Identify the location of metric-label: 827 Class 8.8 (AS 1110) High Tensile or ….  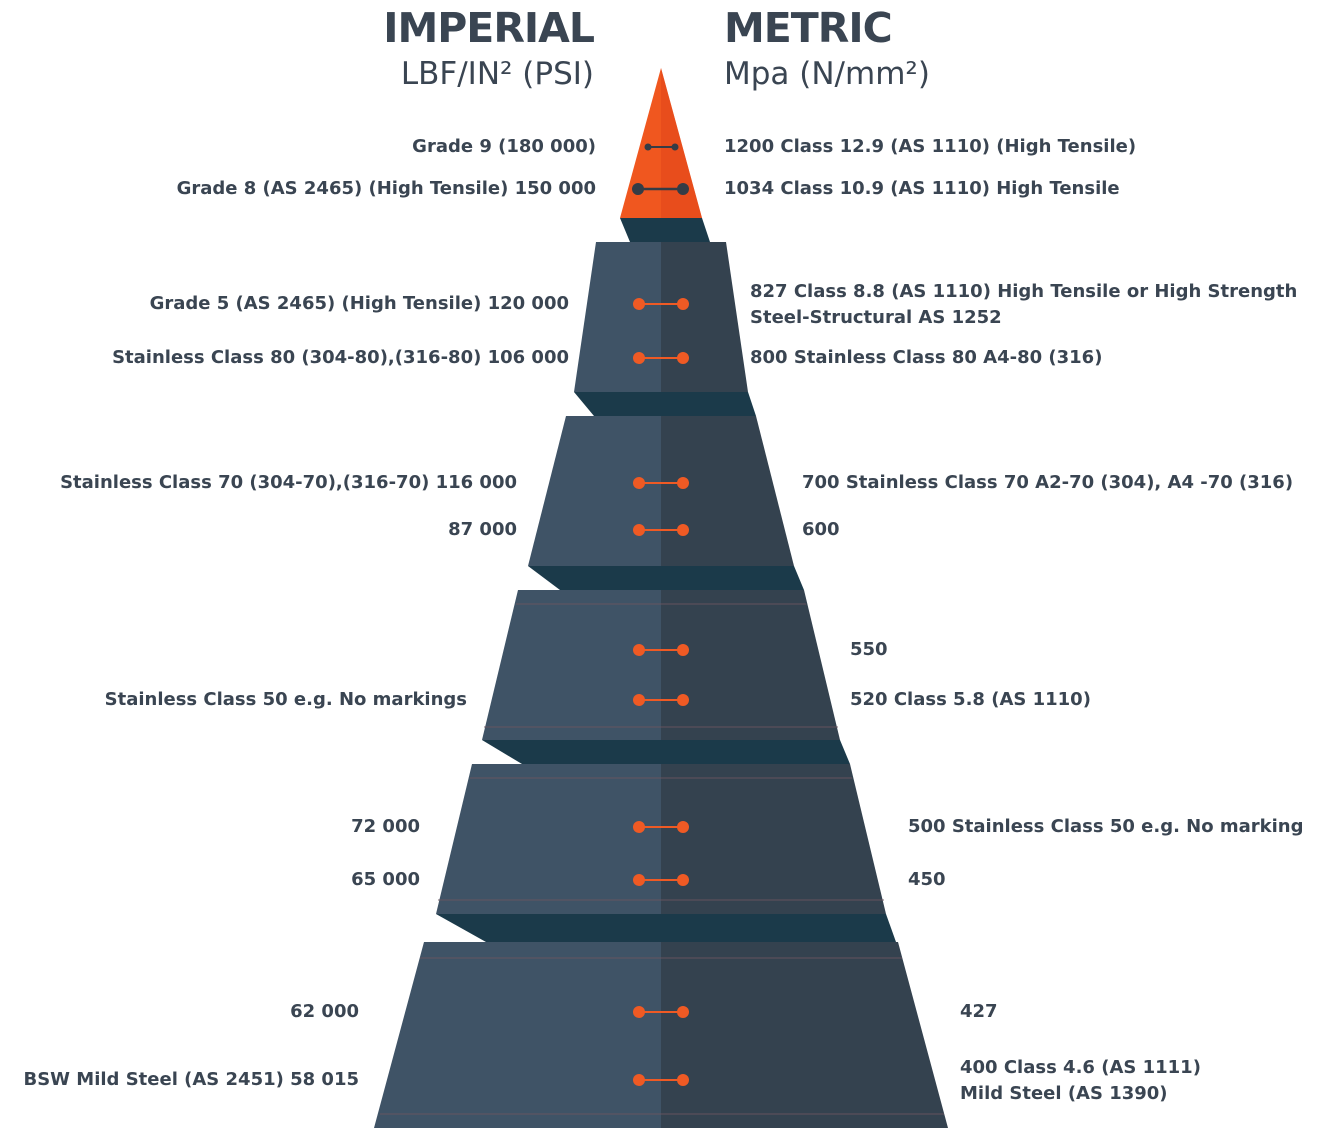
(1023, 305).